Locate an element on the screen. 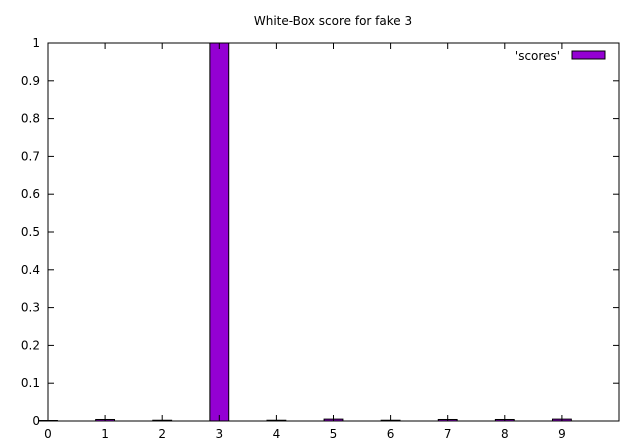  y-tick-label-0: 0 is located at coordinates (36, 421).